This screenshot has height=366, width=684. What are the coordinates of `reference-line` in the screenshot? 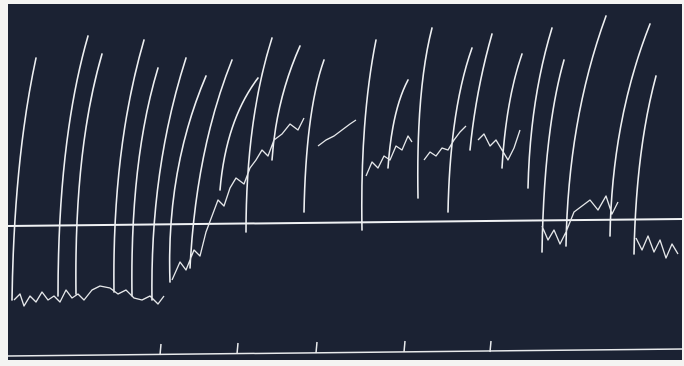 It's located at (345, 222).